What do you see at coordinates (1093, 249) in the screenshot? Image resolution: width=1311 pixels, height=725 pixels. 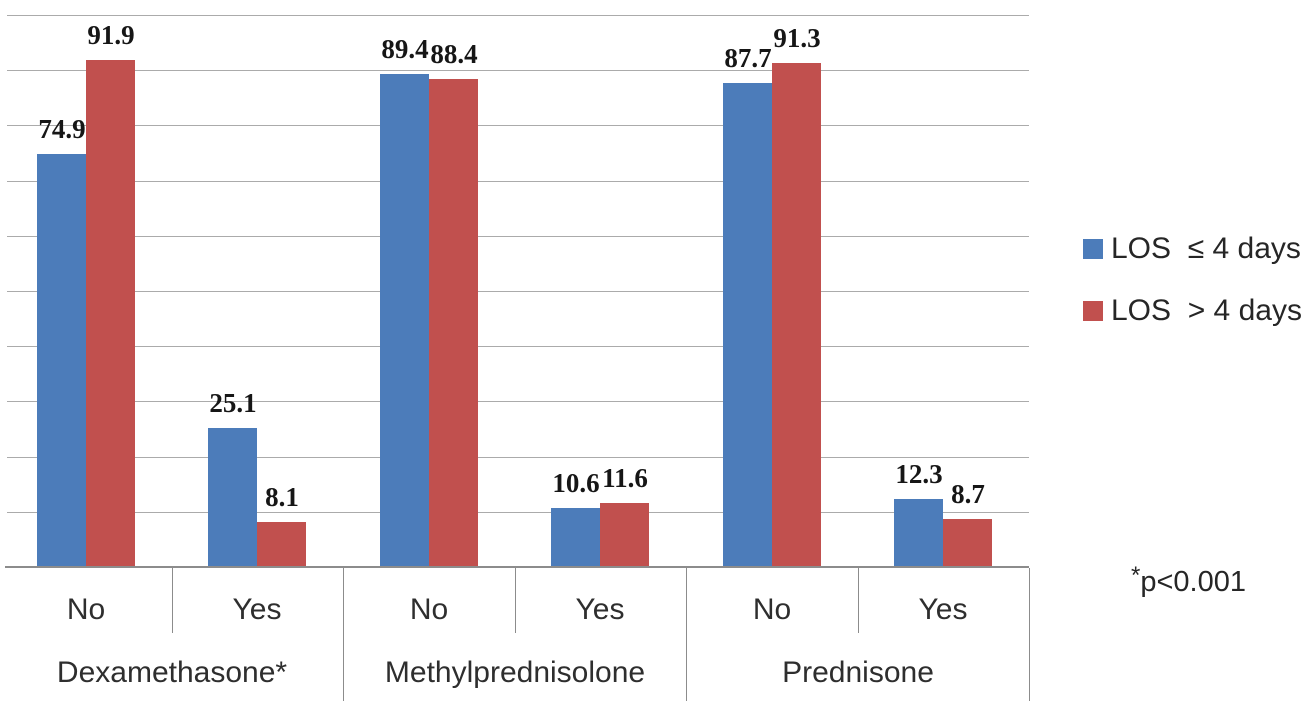 I see `legend-swatch-blue-icon` at bounding box center [1093, 249].